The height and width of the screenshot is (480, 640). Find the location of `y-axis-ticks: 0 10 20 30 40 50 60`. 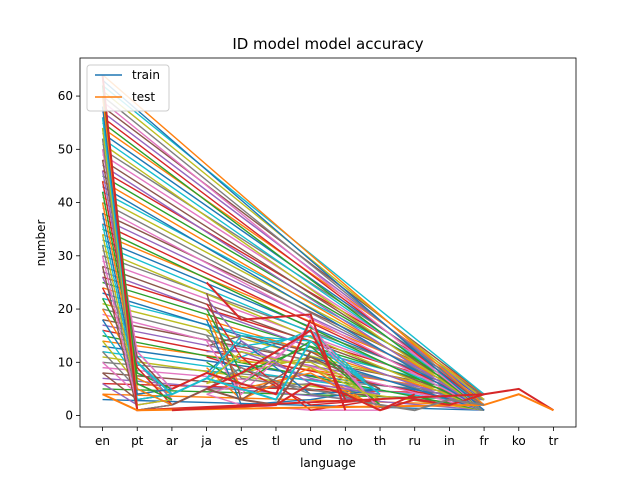

y-axis-ticks: 0 10 20 30 40 50 60 is located at coordinates (69, 256).